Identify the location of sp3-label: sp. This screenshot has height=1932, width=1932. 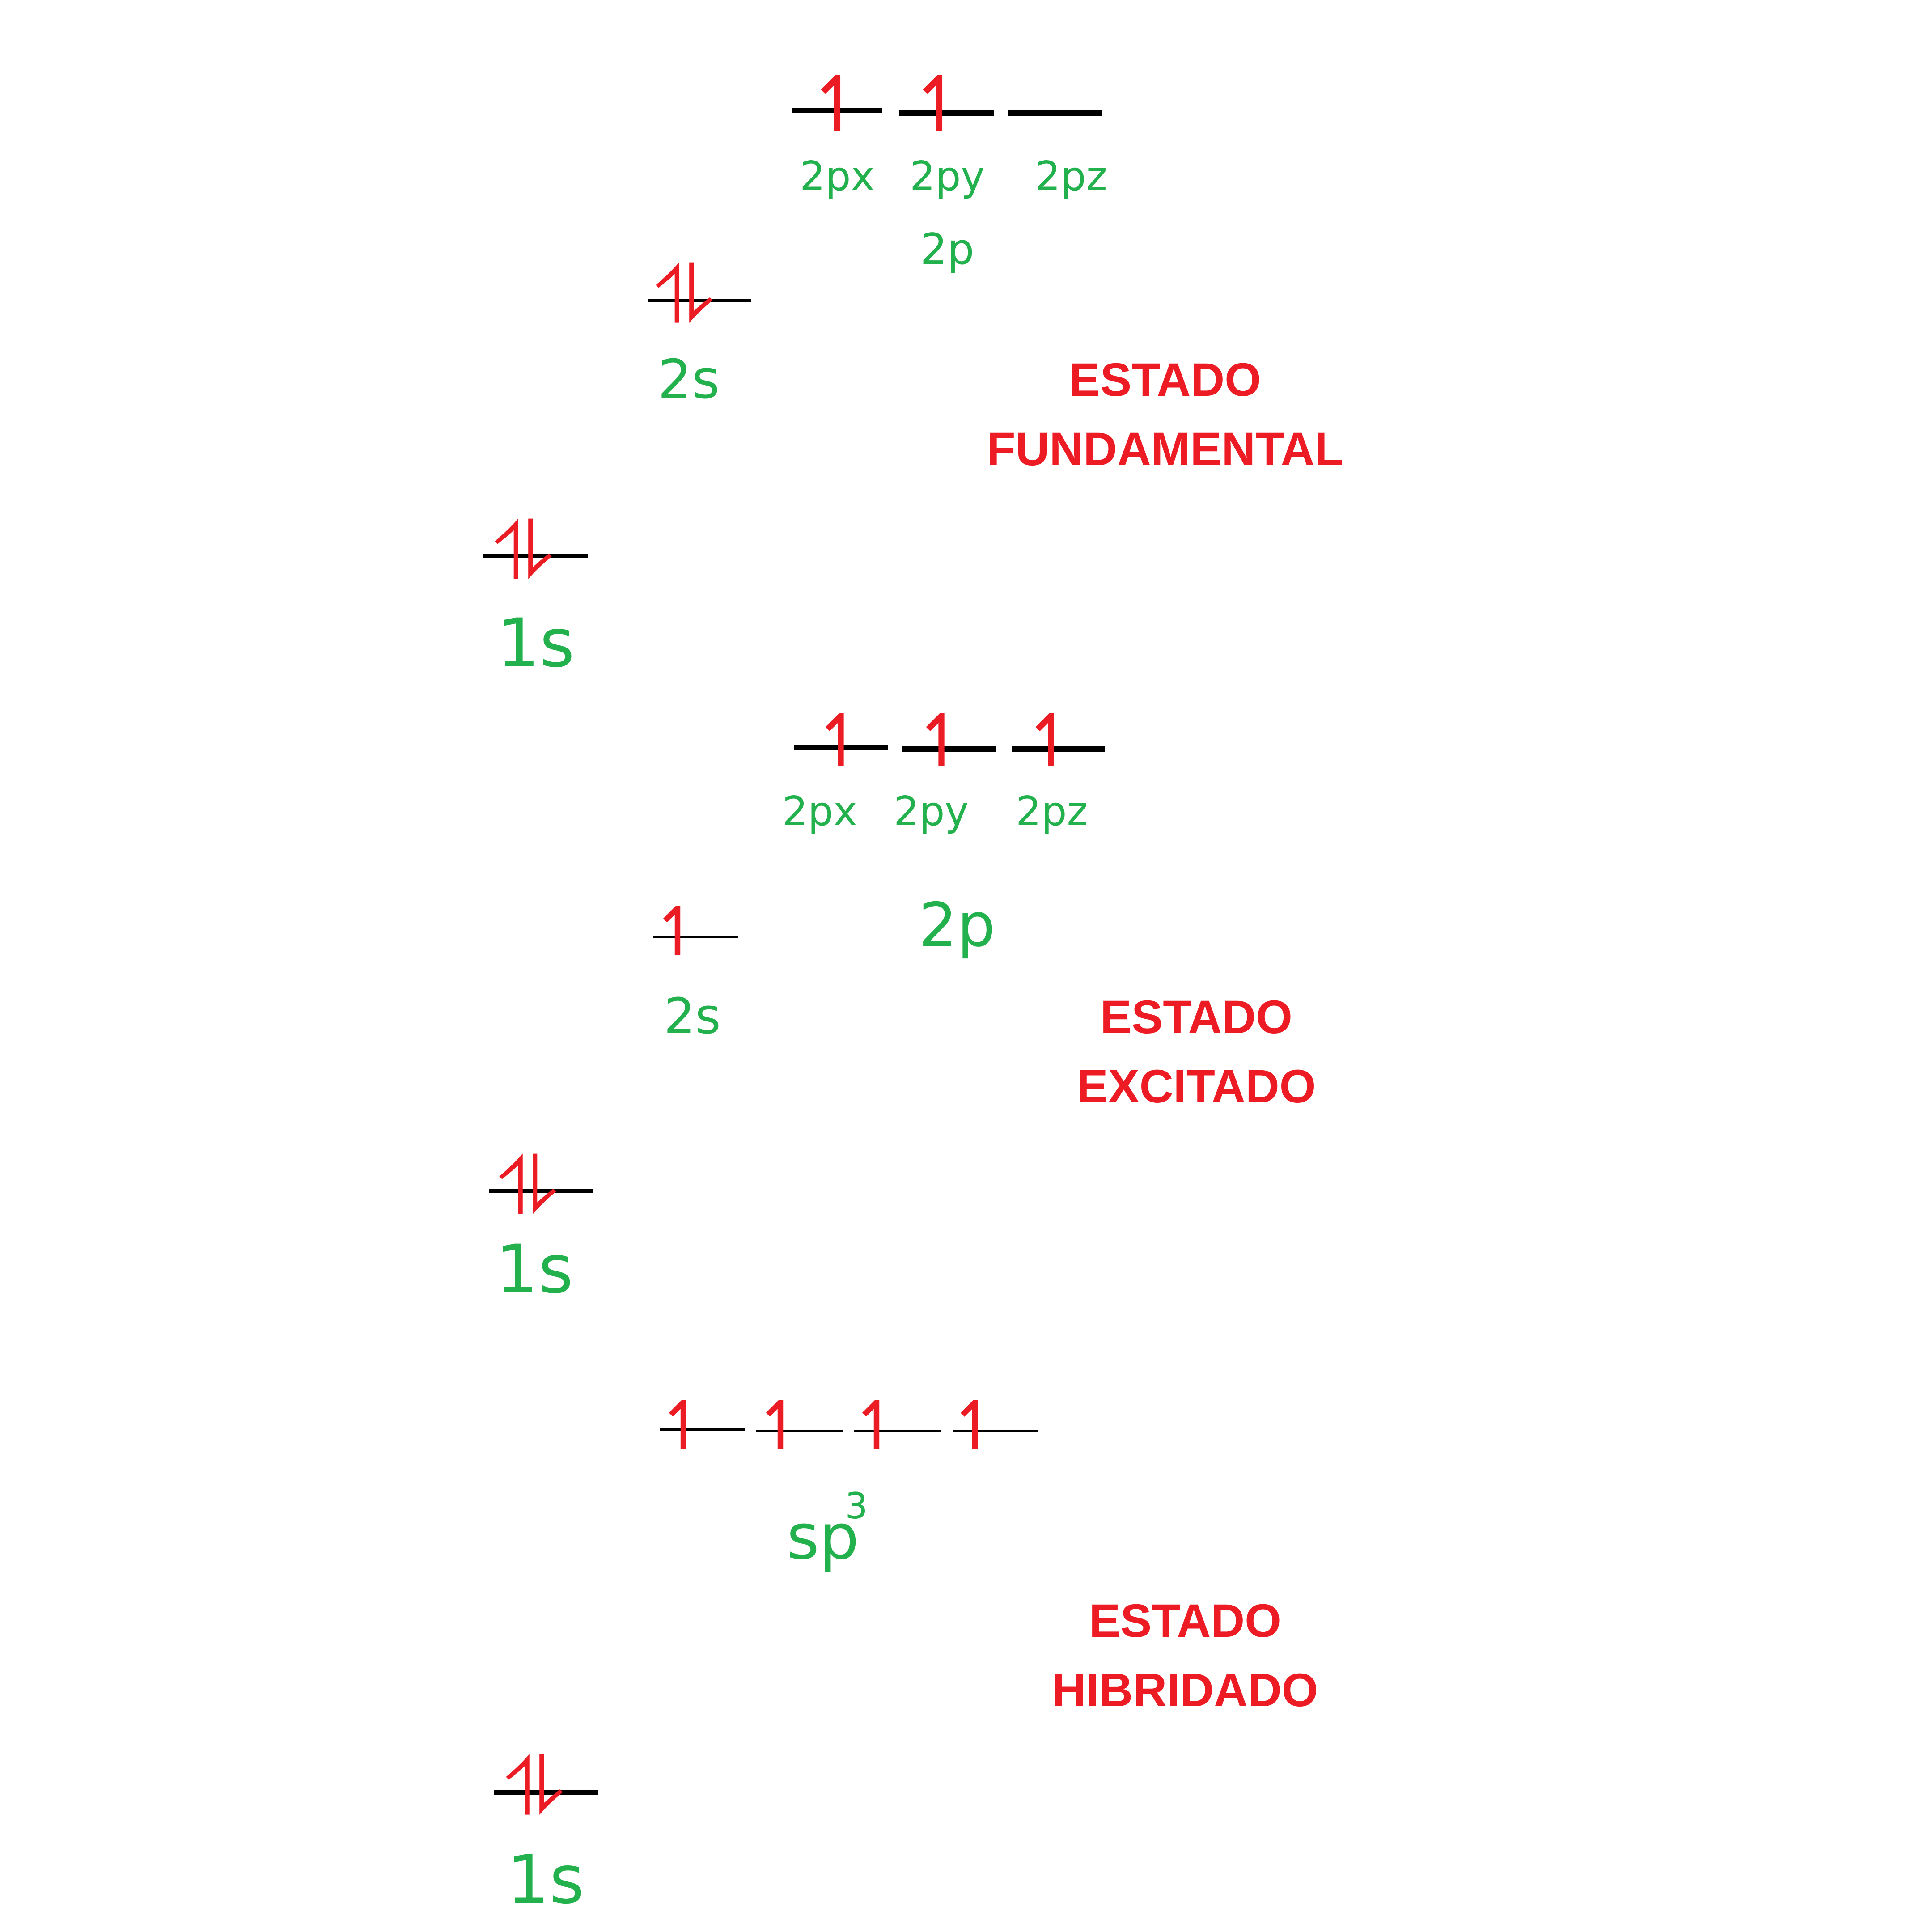
(823, 1537).